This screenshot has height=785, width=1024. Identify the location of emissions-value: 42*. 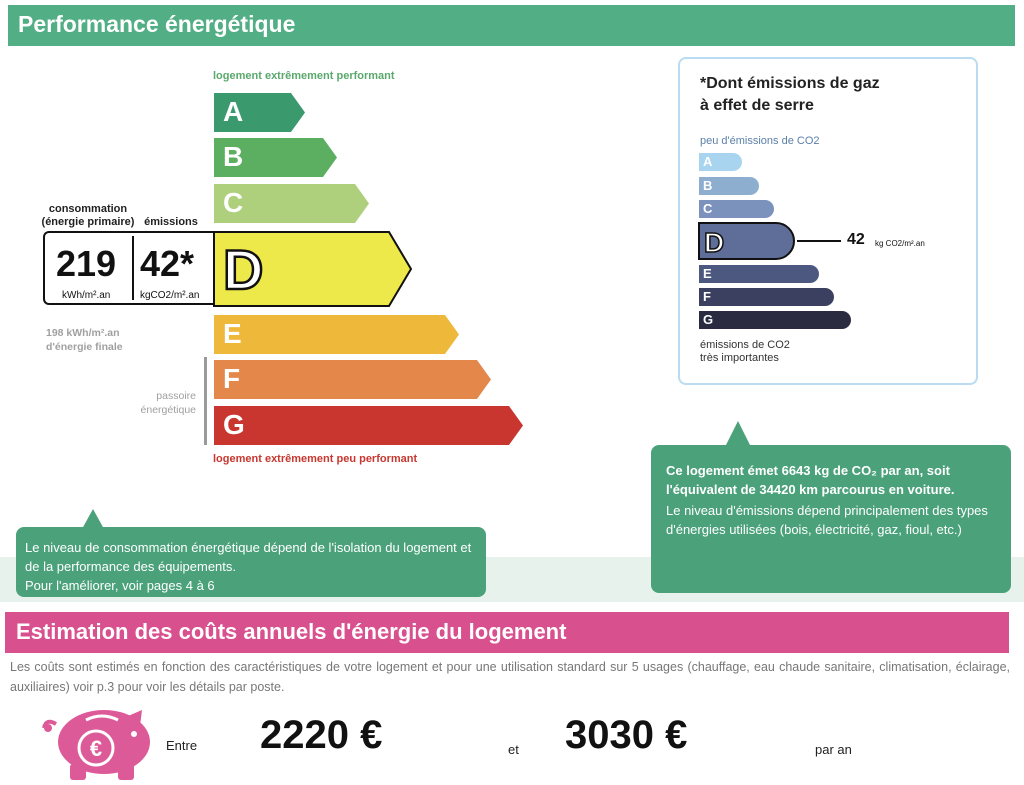
(167, 263).